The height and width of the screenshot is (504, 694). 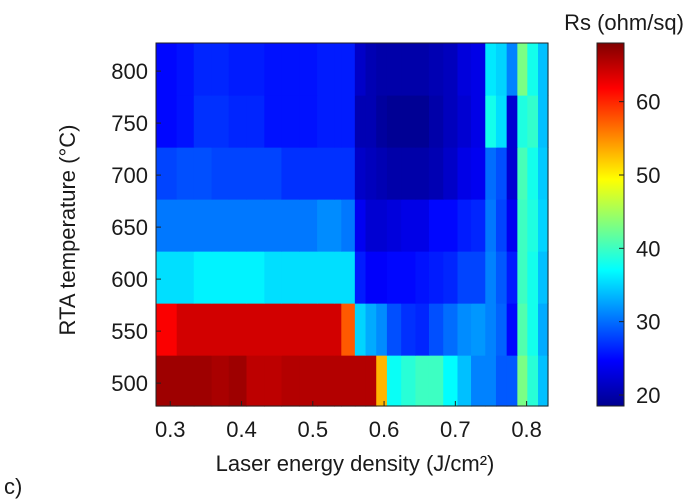 What do you see at coordinates (13, 486) in the screenshot?
I see `panel-label: c)` at bounding box center [13, 486].